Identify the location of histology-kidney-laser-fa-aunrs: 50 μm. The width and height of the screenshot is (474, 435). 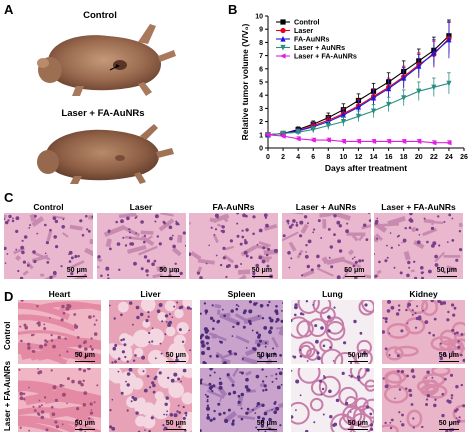
(423, 400).